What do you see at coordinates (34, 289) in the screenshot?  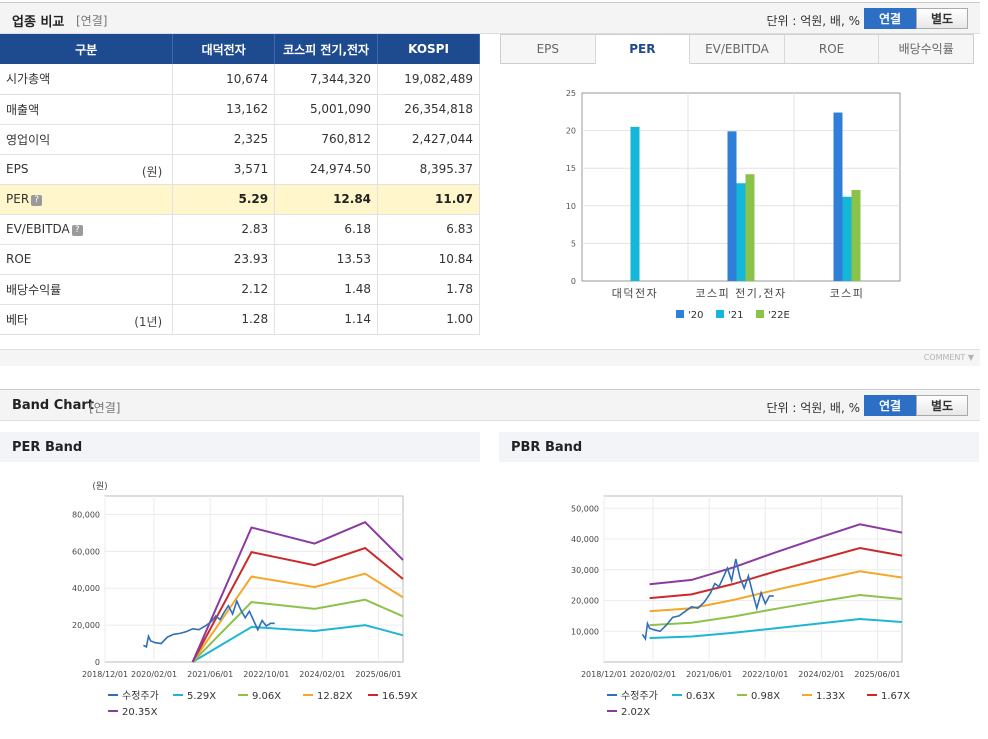 I see `row-label-text: 배당수익률` at bounding box center [34, 289].